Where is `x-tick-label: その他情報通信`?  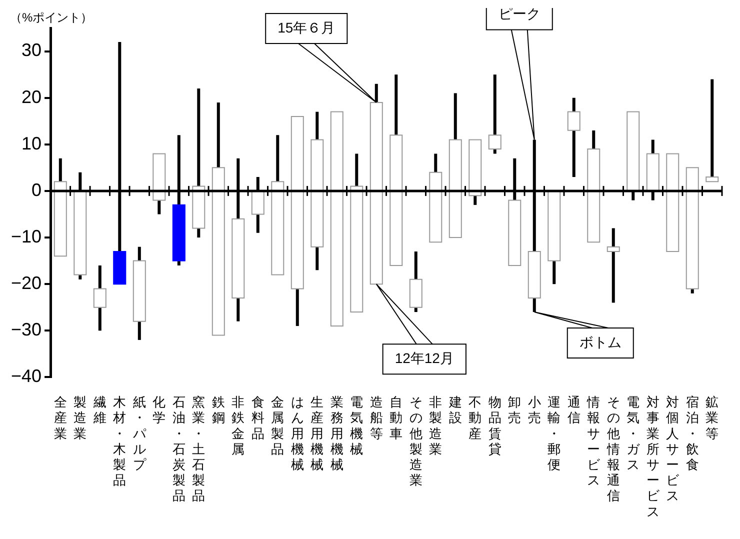
x-tick-label: その他情報通信 is located at coordinates (613, 449).